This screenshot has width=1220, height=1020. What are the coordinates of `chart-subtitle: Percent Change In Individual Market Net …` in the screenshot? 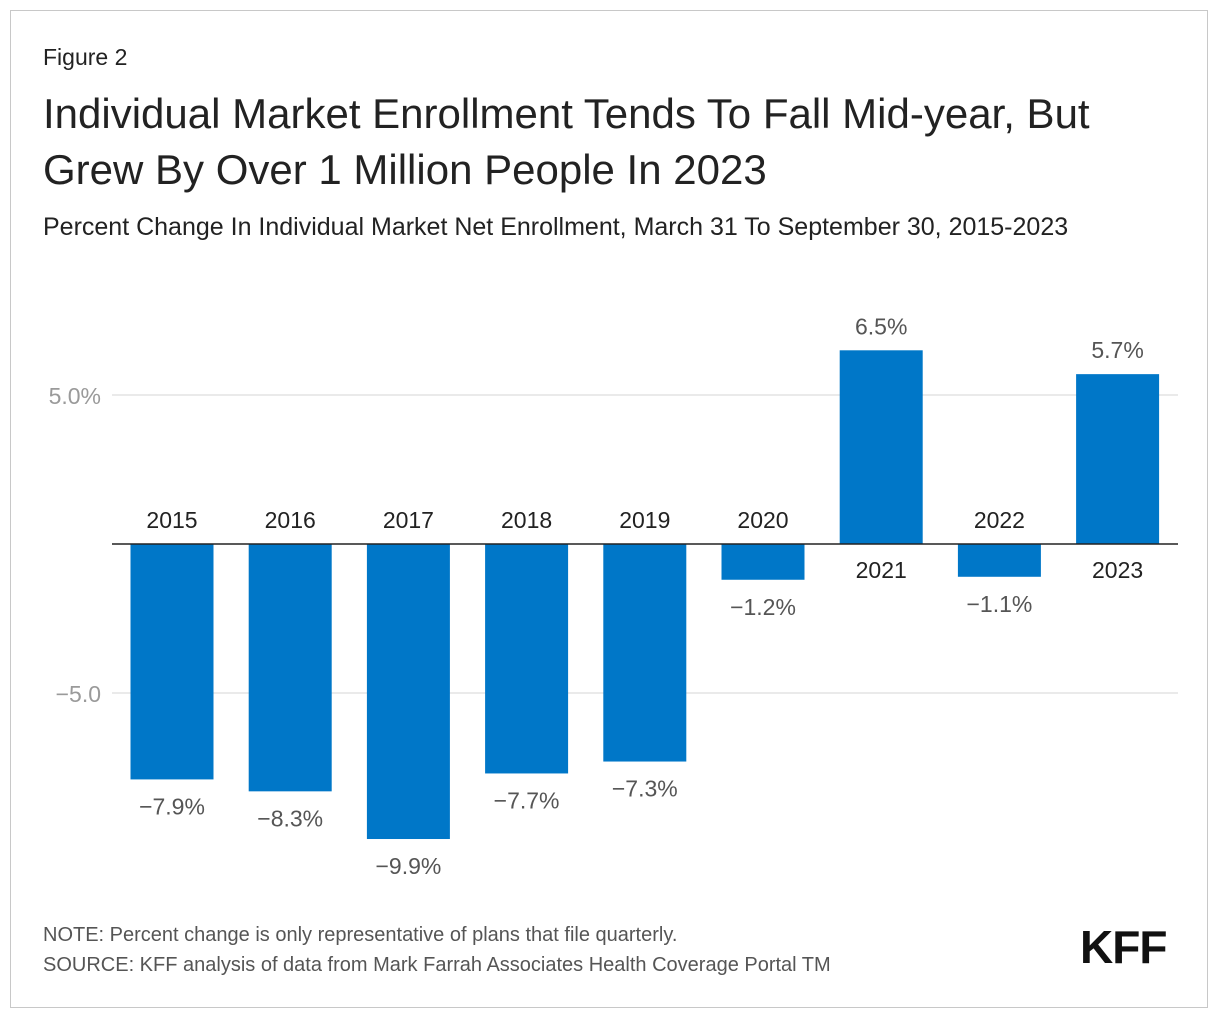 It's located at (556, 227).